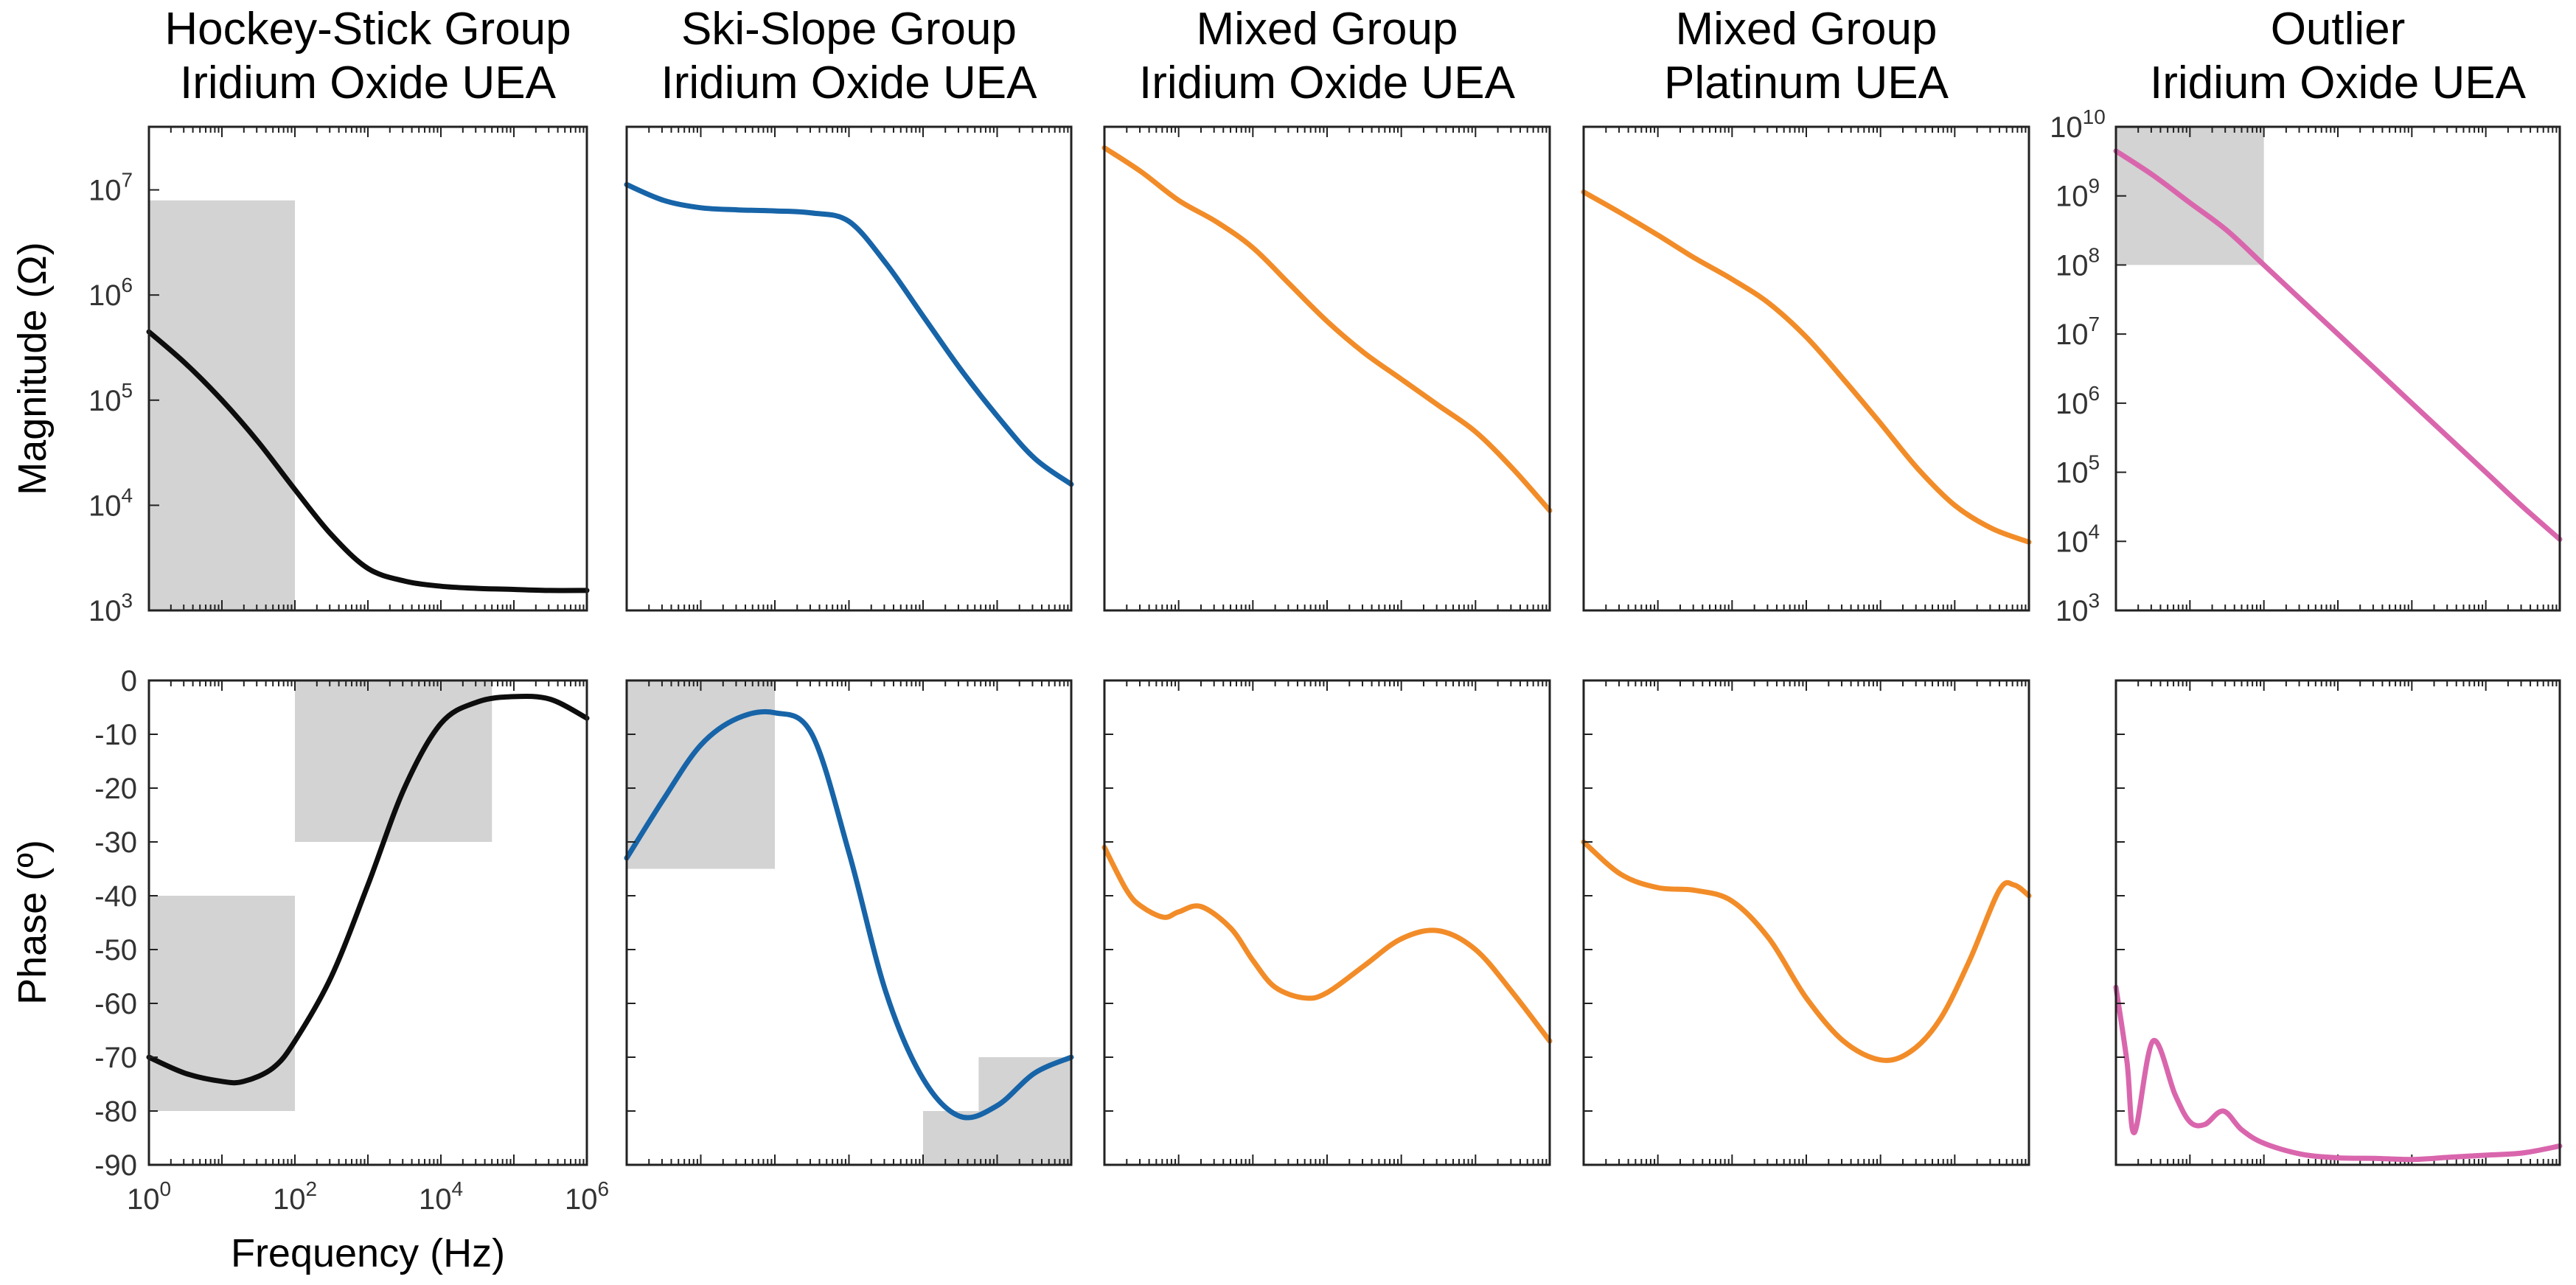  I want to click on phase-tick-label: -60, so click(116, 1004).